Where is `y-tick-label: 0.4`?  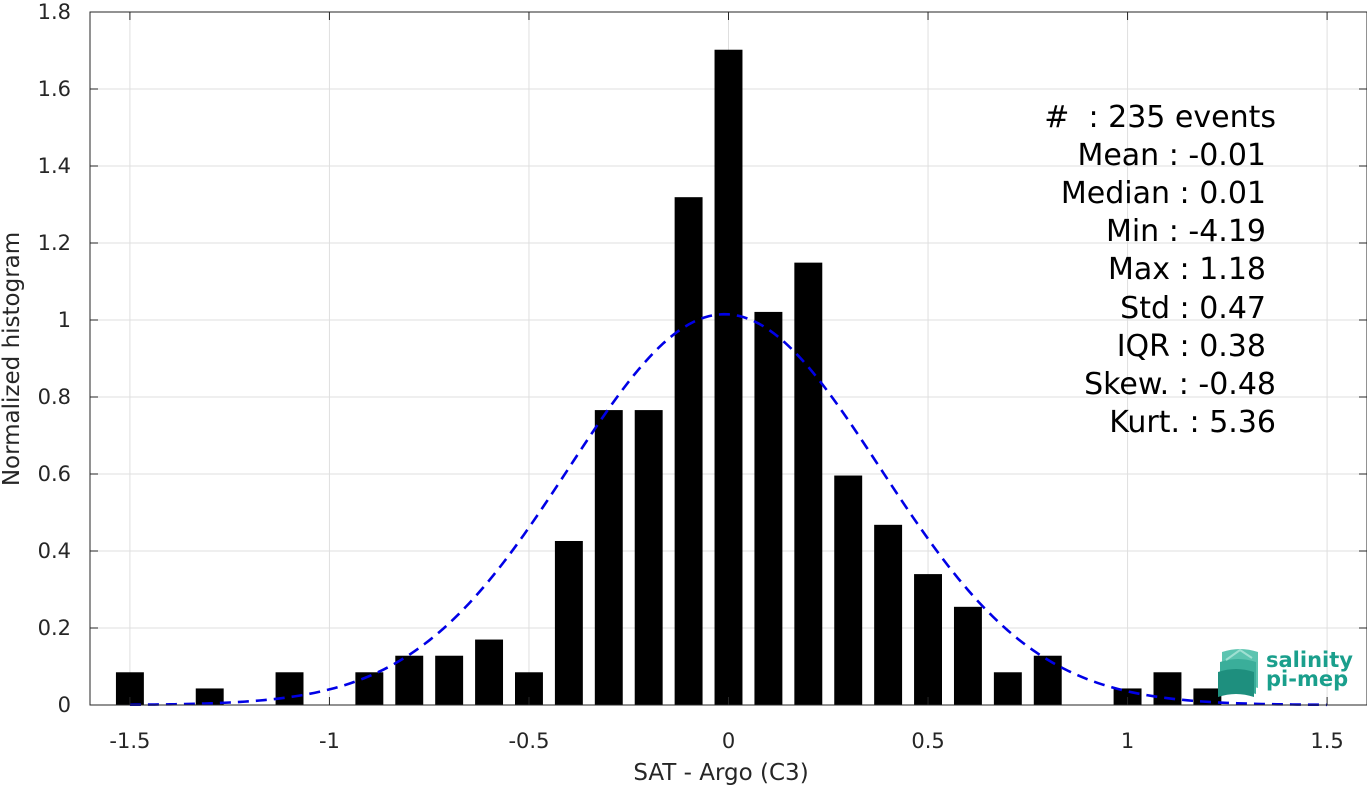
y-tick-label: 0.4 is located at coordinates (54, 551).